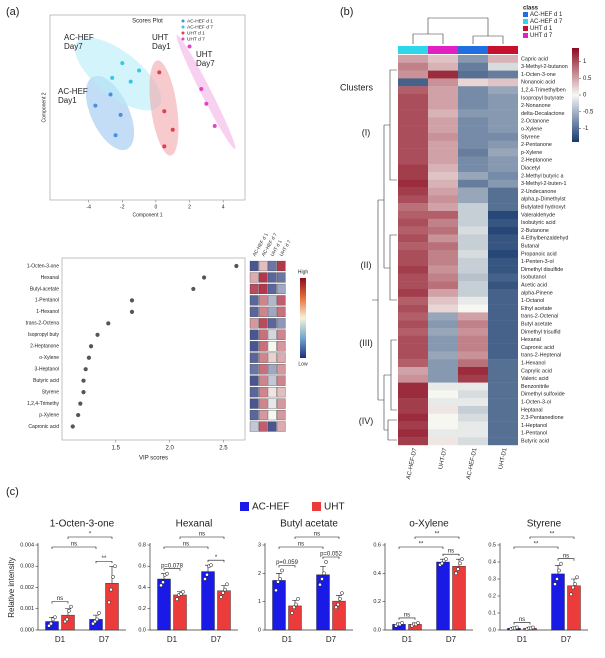 The width and height of the screenshot is (605, 658). I want to click on y-tick-label: 0.3, so click(492, 579).